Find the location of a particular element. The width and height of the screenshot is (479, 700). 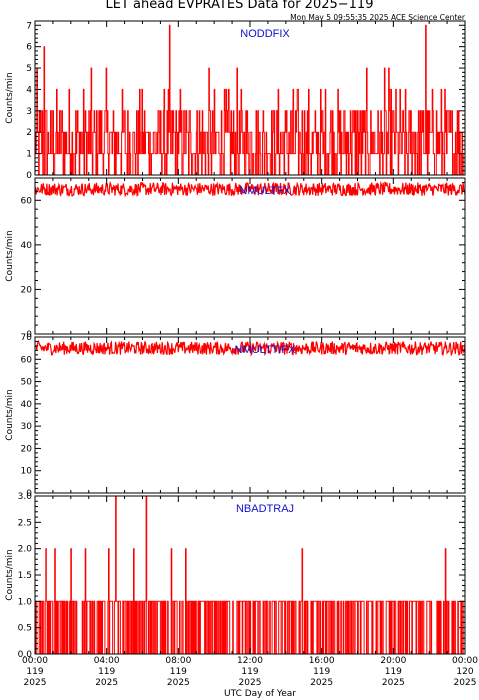

y-tick-label: 0.5 is located at coordinates (25, 629).